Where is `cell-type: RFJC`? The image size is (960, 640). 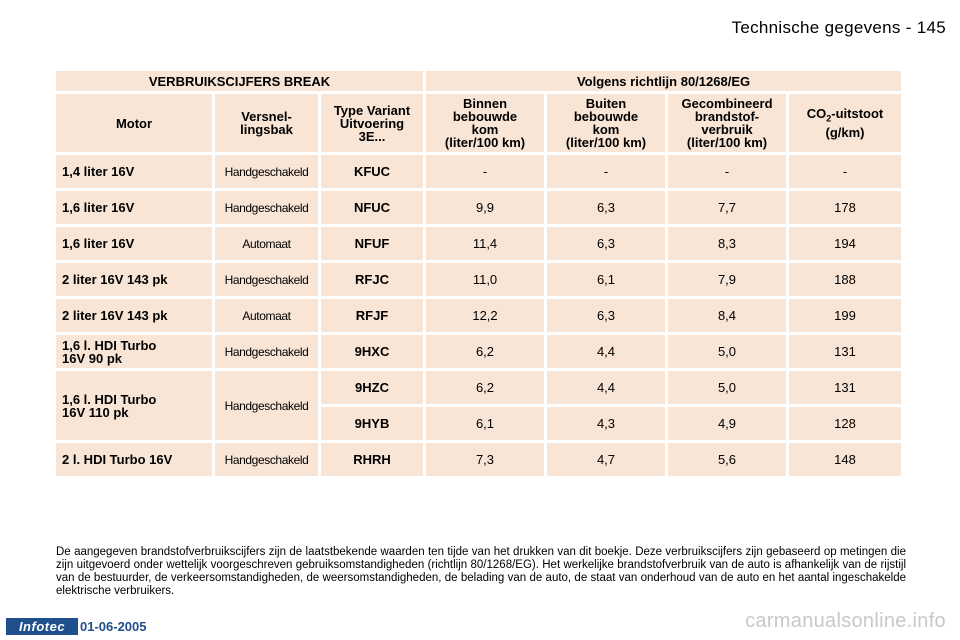
cell-type: RFJC is located at coordinates (372, 279).